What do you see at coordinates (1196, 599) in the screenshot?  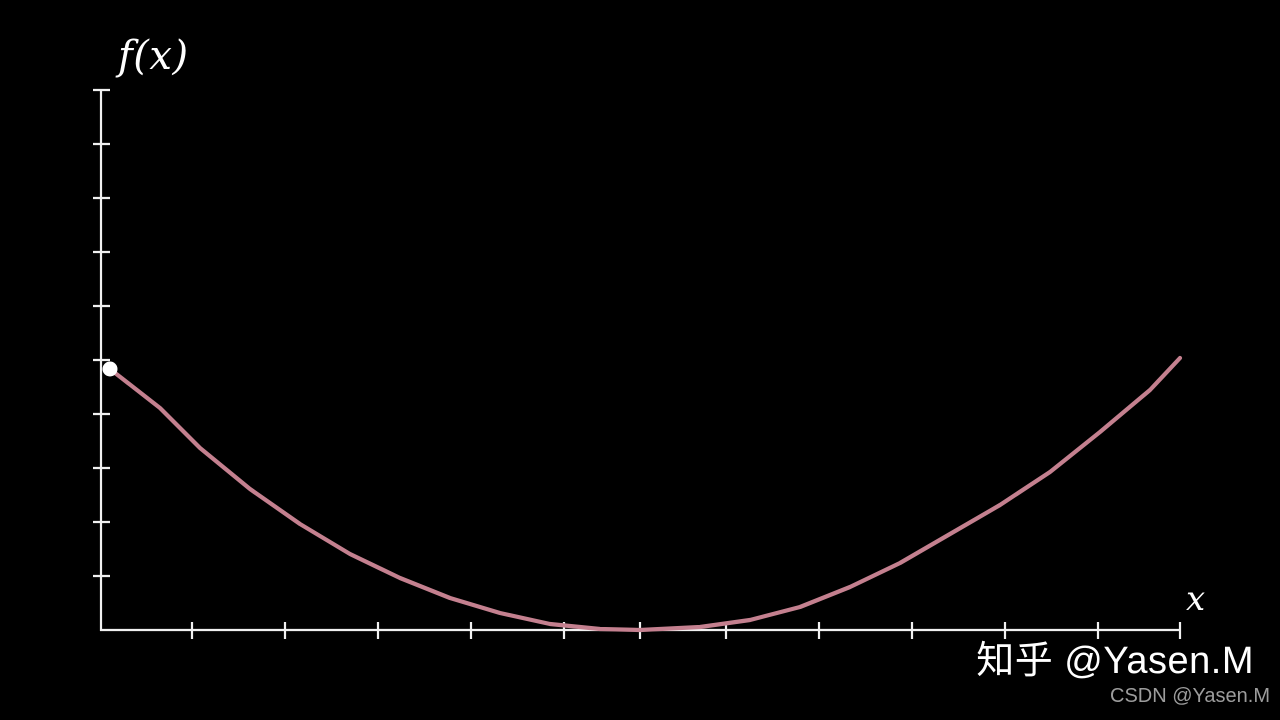 I see `x-axis-label: x` at bounding box center [1196, 599].